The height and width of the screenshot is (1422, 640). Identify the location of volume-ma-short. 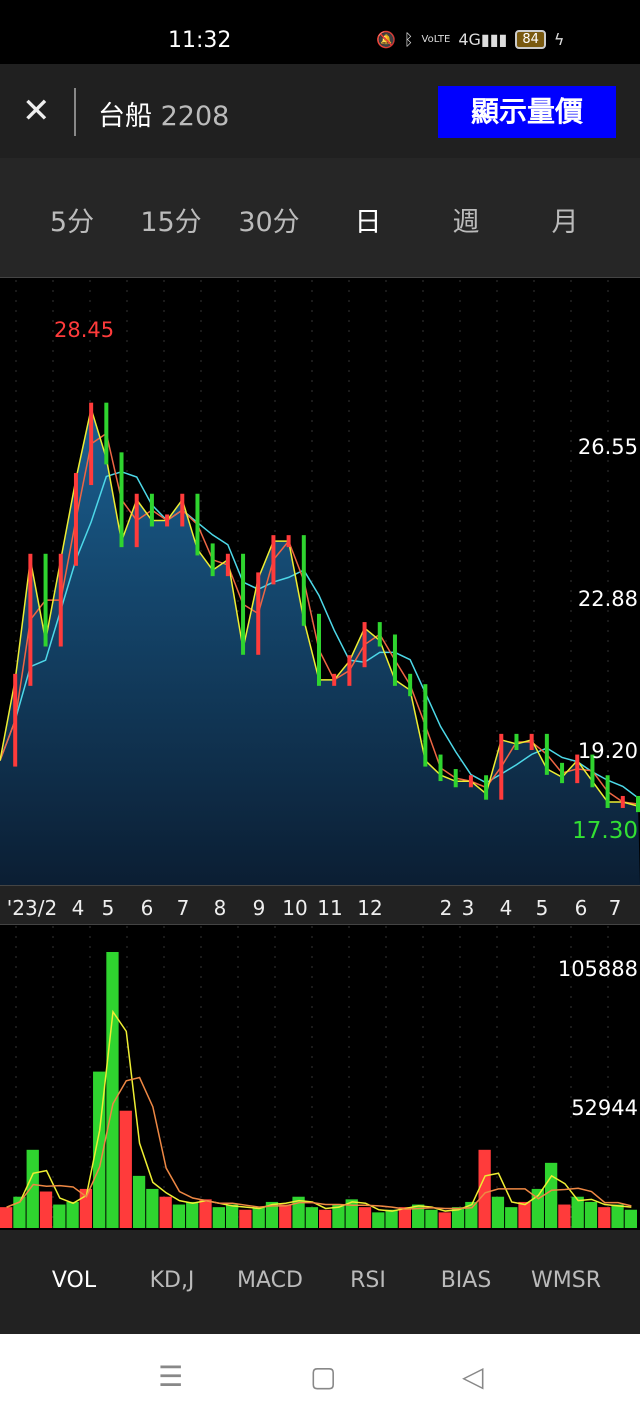
(319, 1110).